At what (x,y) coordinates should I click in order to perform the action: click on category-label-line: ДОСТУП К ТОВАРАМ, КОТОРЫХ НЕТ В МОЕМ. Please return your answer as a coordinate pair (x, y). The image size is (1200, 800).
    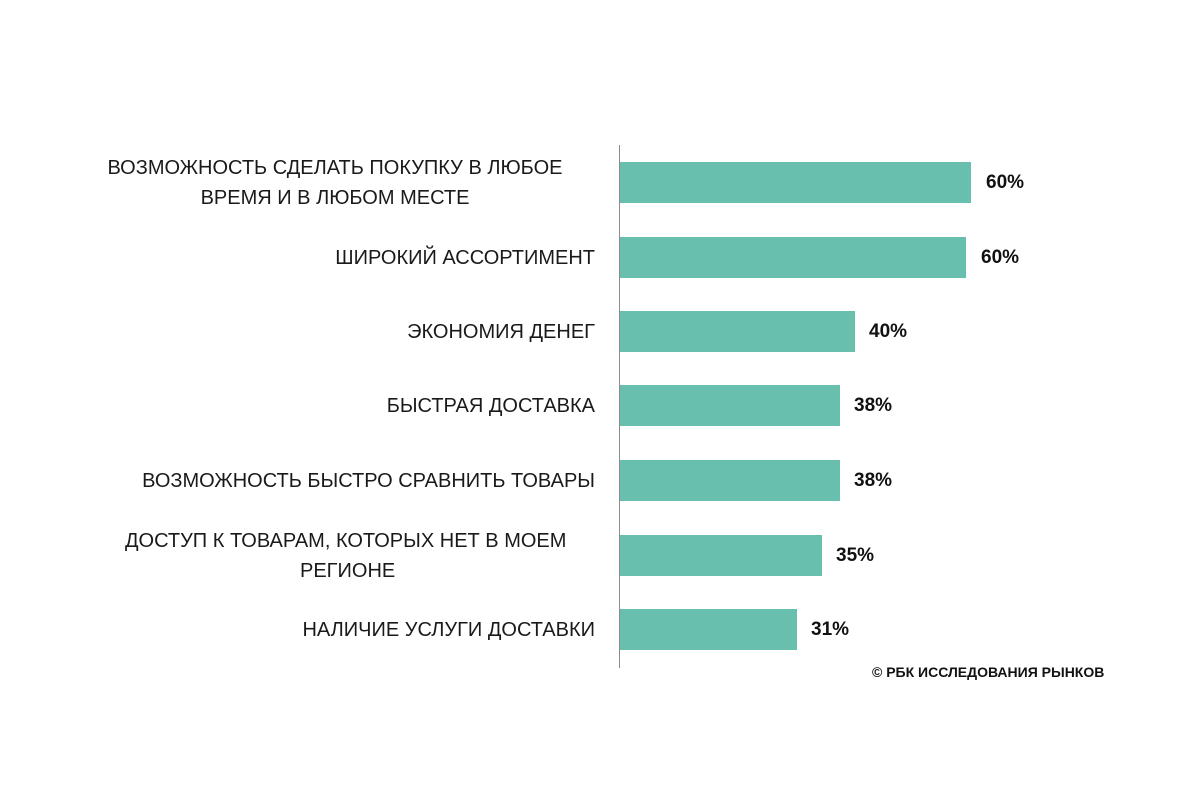
    Looking at the image, I should click on (346, 540).